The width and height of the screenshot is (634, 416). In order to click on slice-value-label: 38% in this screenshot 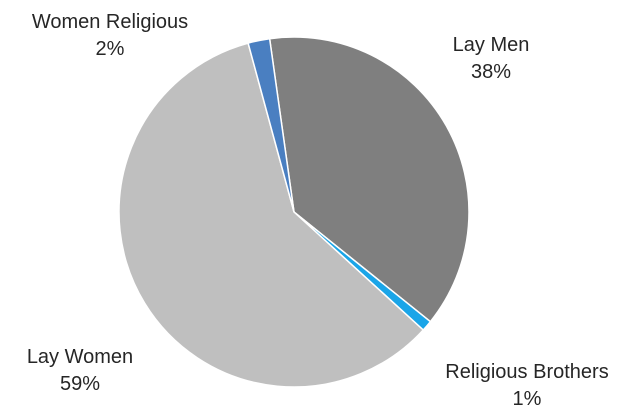, I will do `click(491, 72)`.